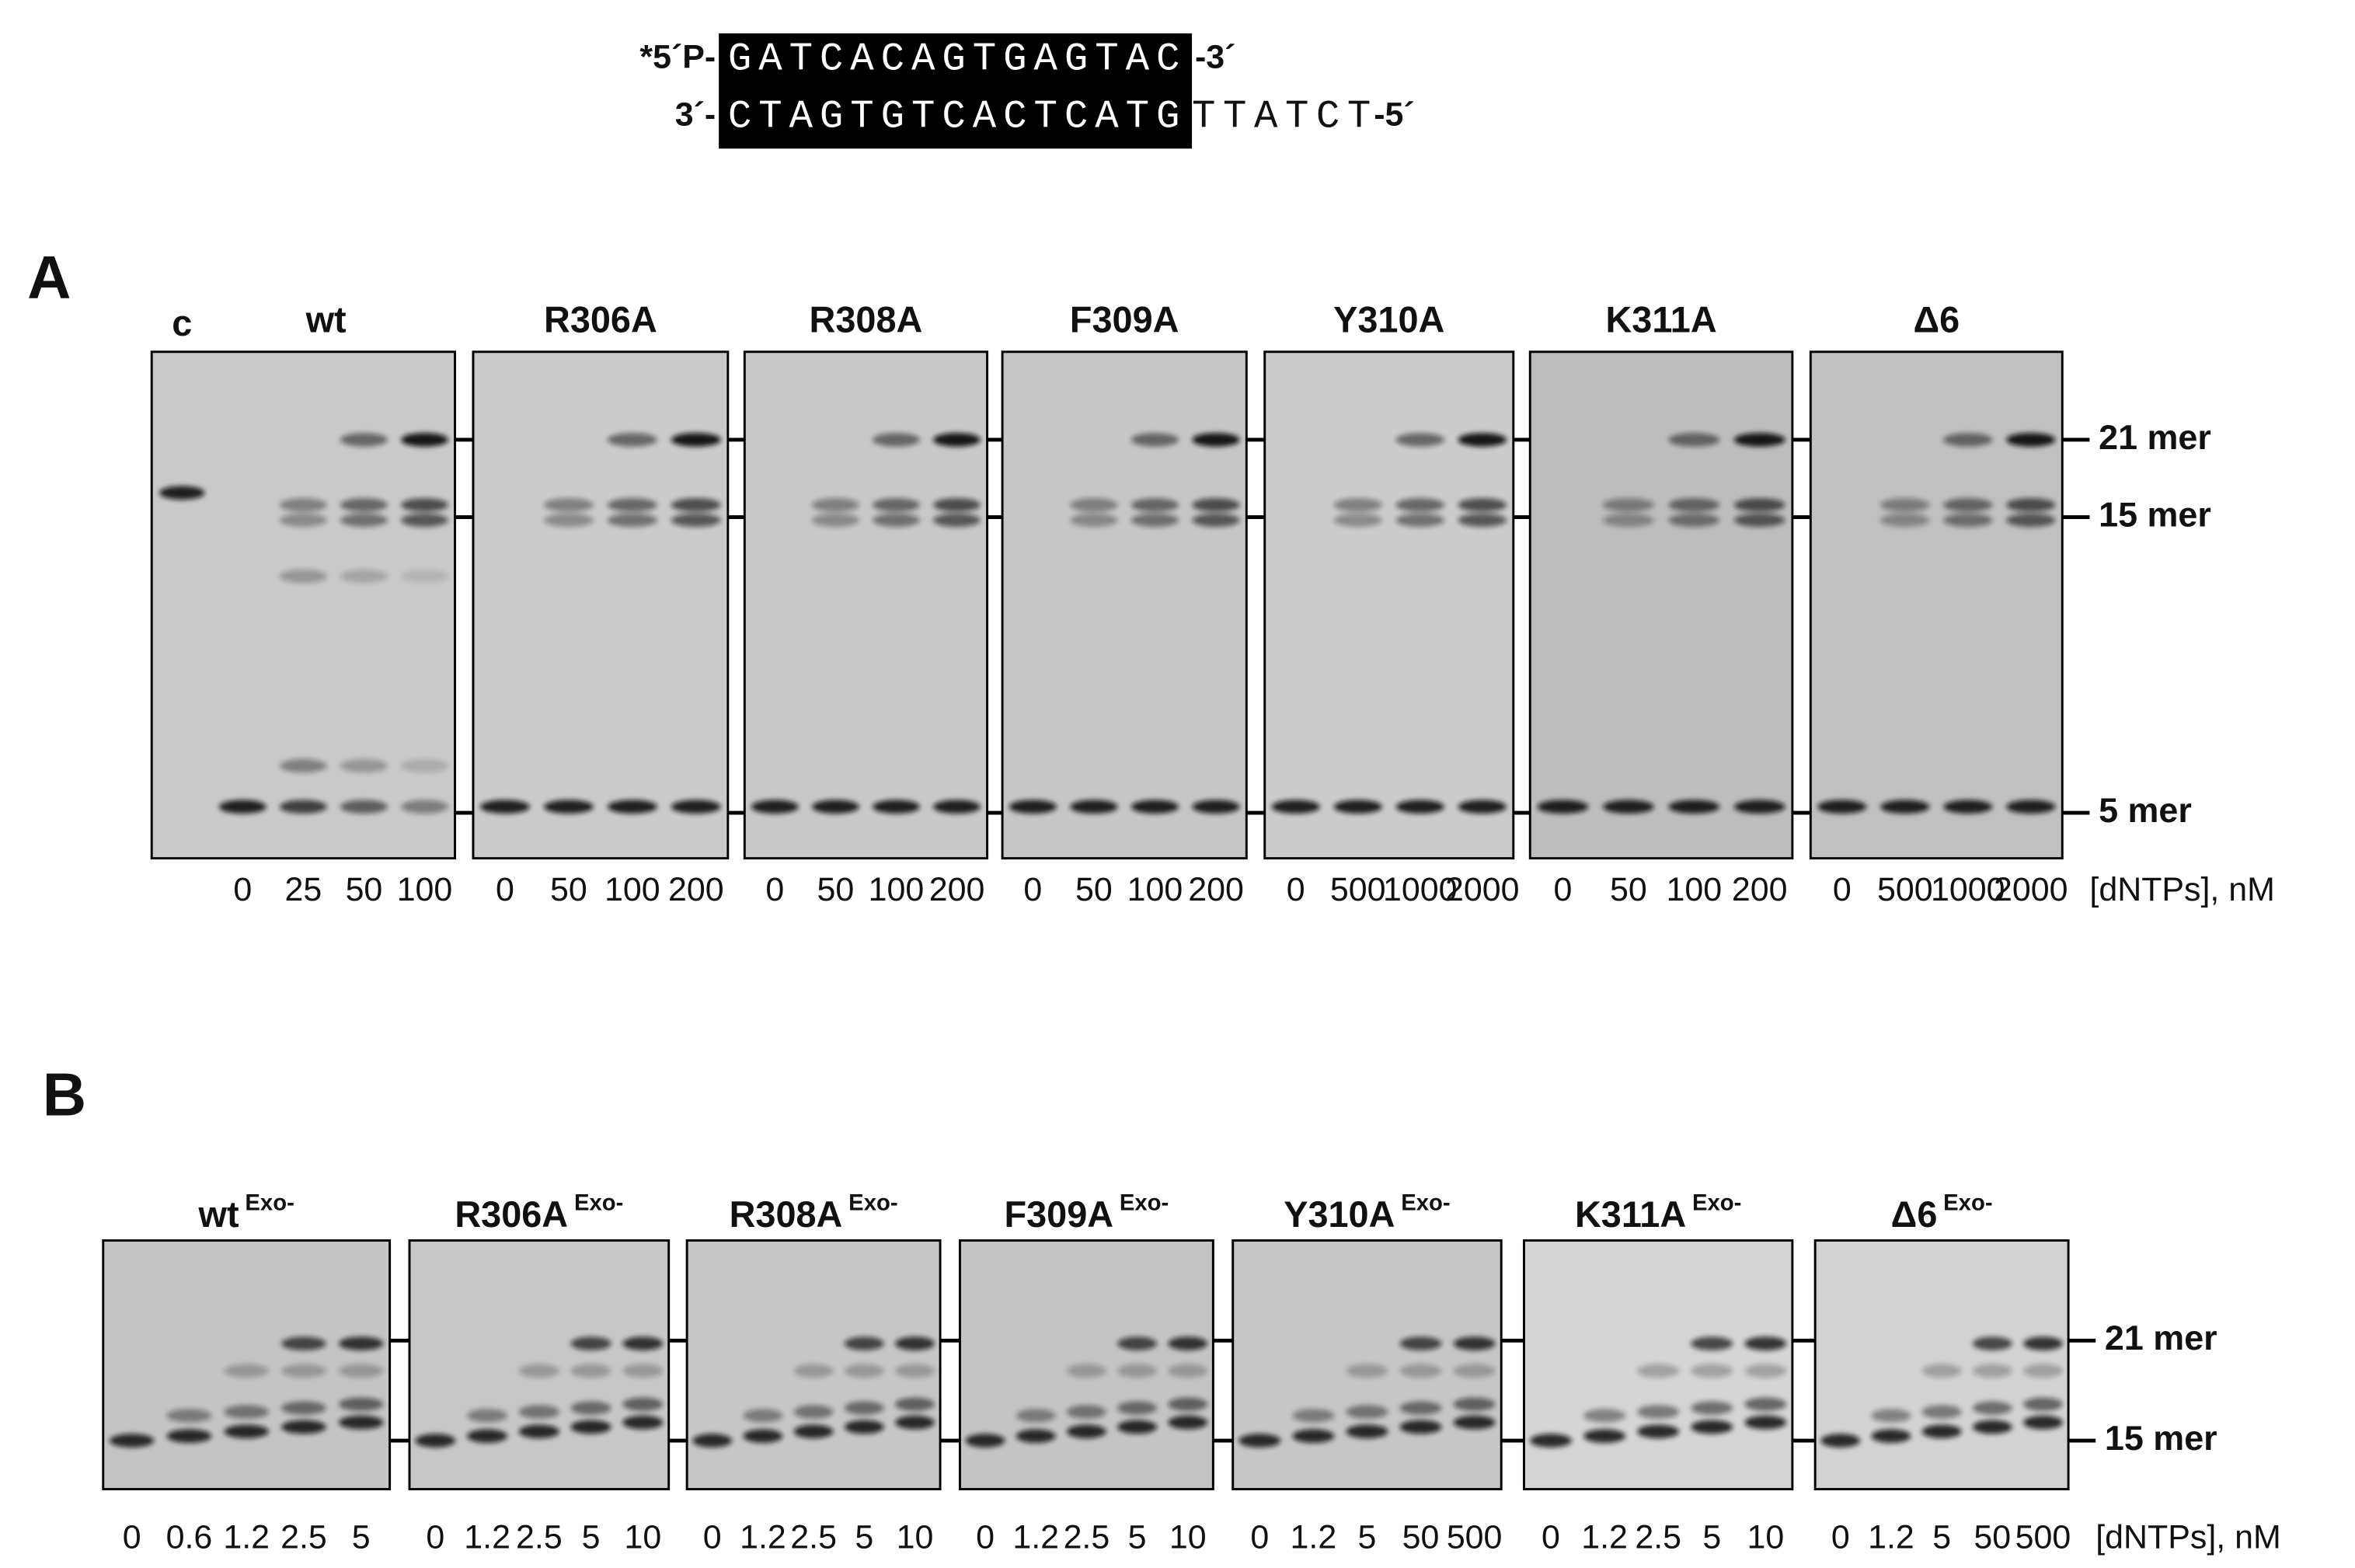 Image resolution: width=2355 pixels, height=1568 pixels. I want to click on gel-title: R308A, so click(866, 320).